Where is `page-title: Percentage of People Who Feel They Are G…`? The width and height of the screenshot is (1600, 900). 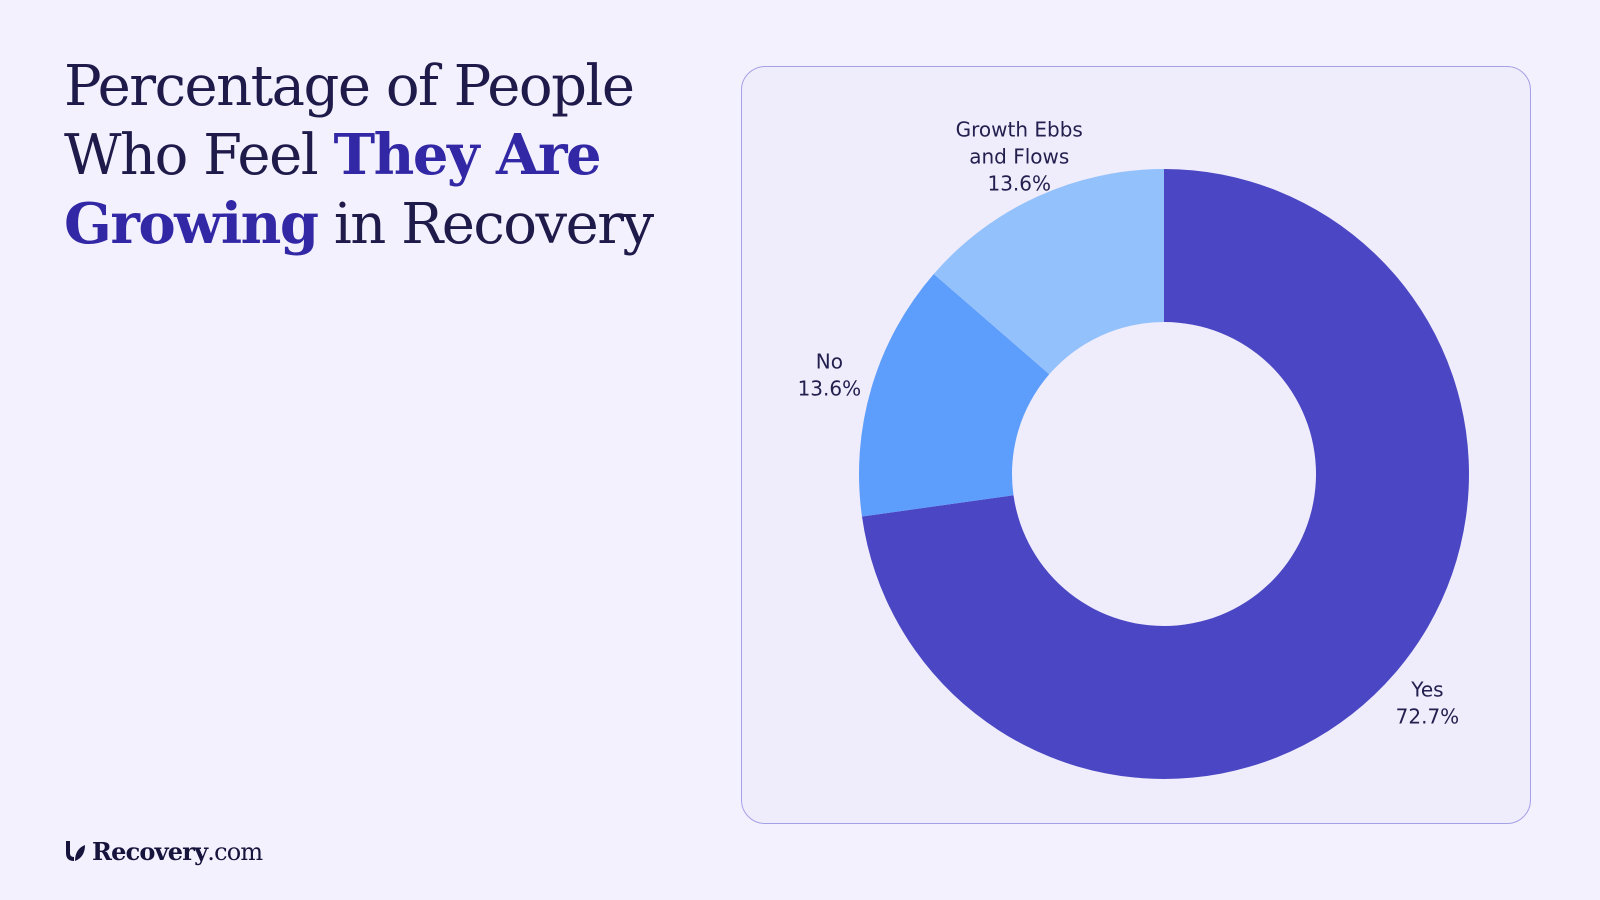
page-title: Percentage of People Who Feel They Are G… is located at coordinates (374, 155).